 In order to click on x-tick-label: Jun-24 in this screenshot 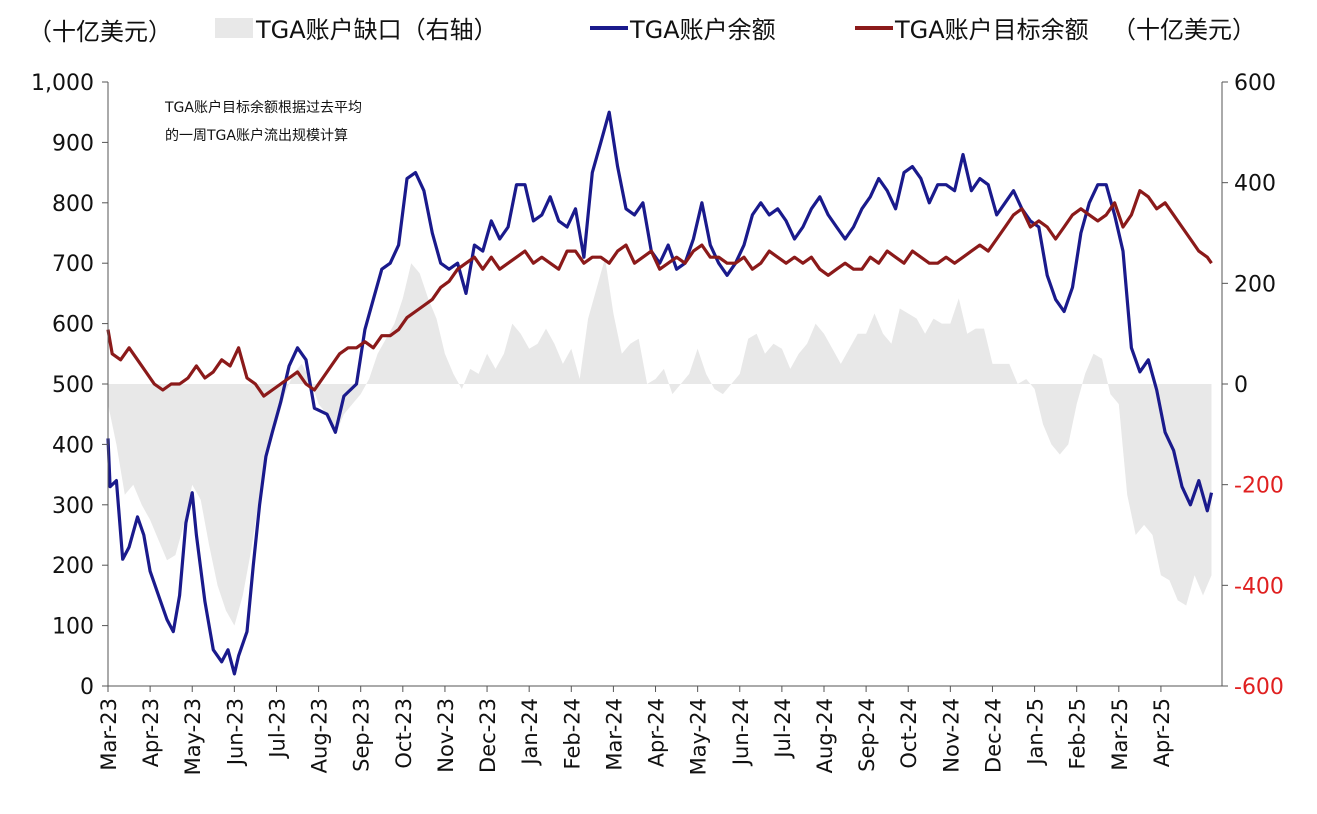, I will do `click(741, 732)`.